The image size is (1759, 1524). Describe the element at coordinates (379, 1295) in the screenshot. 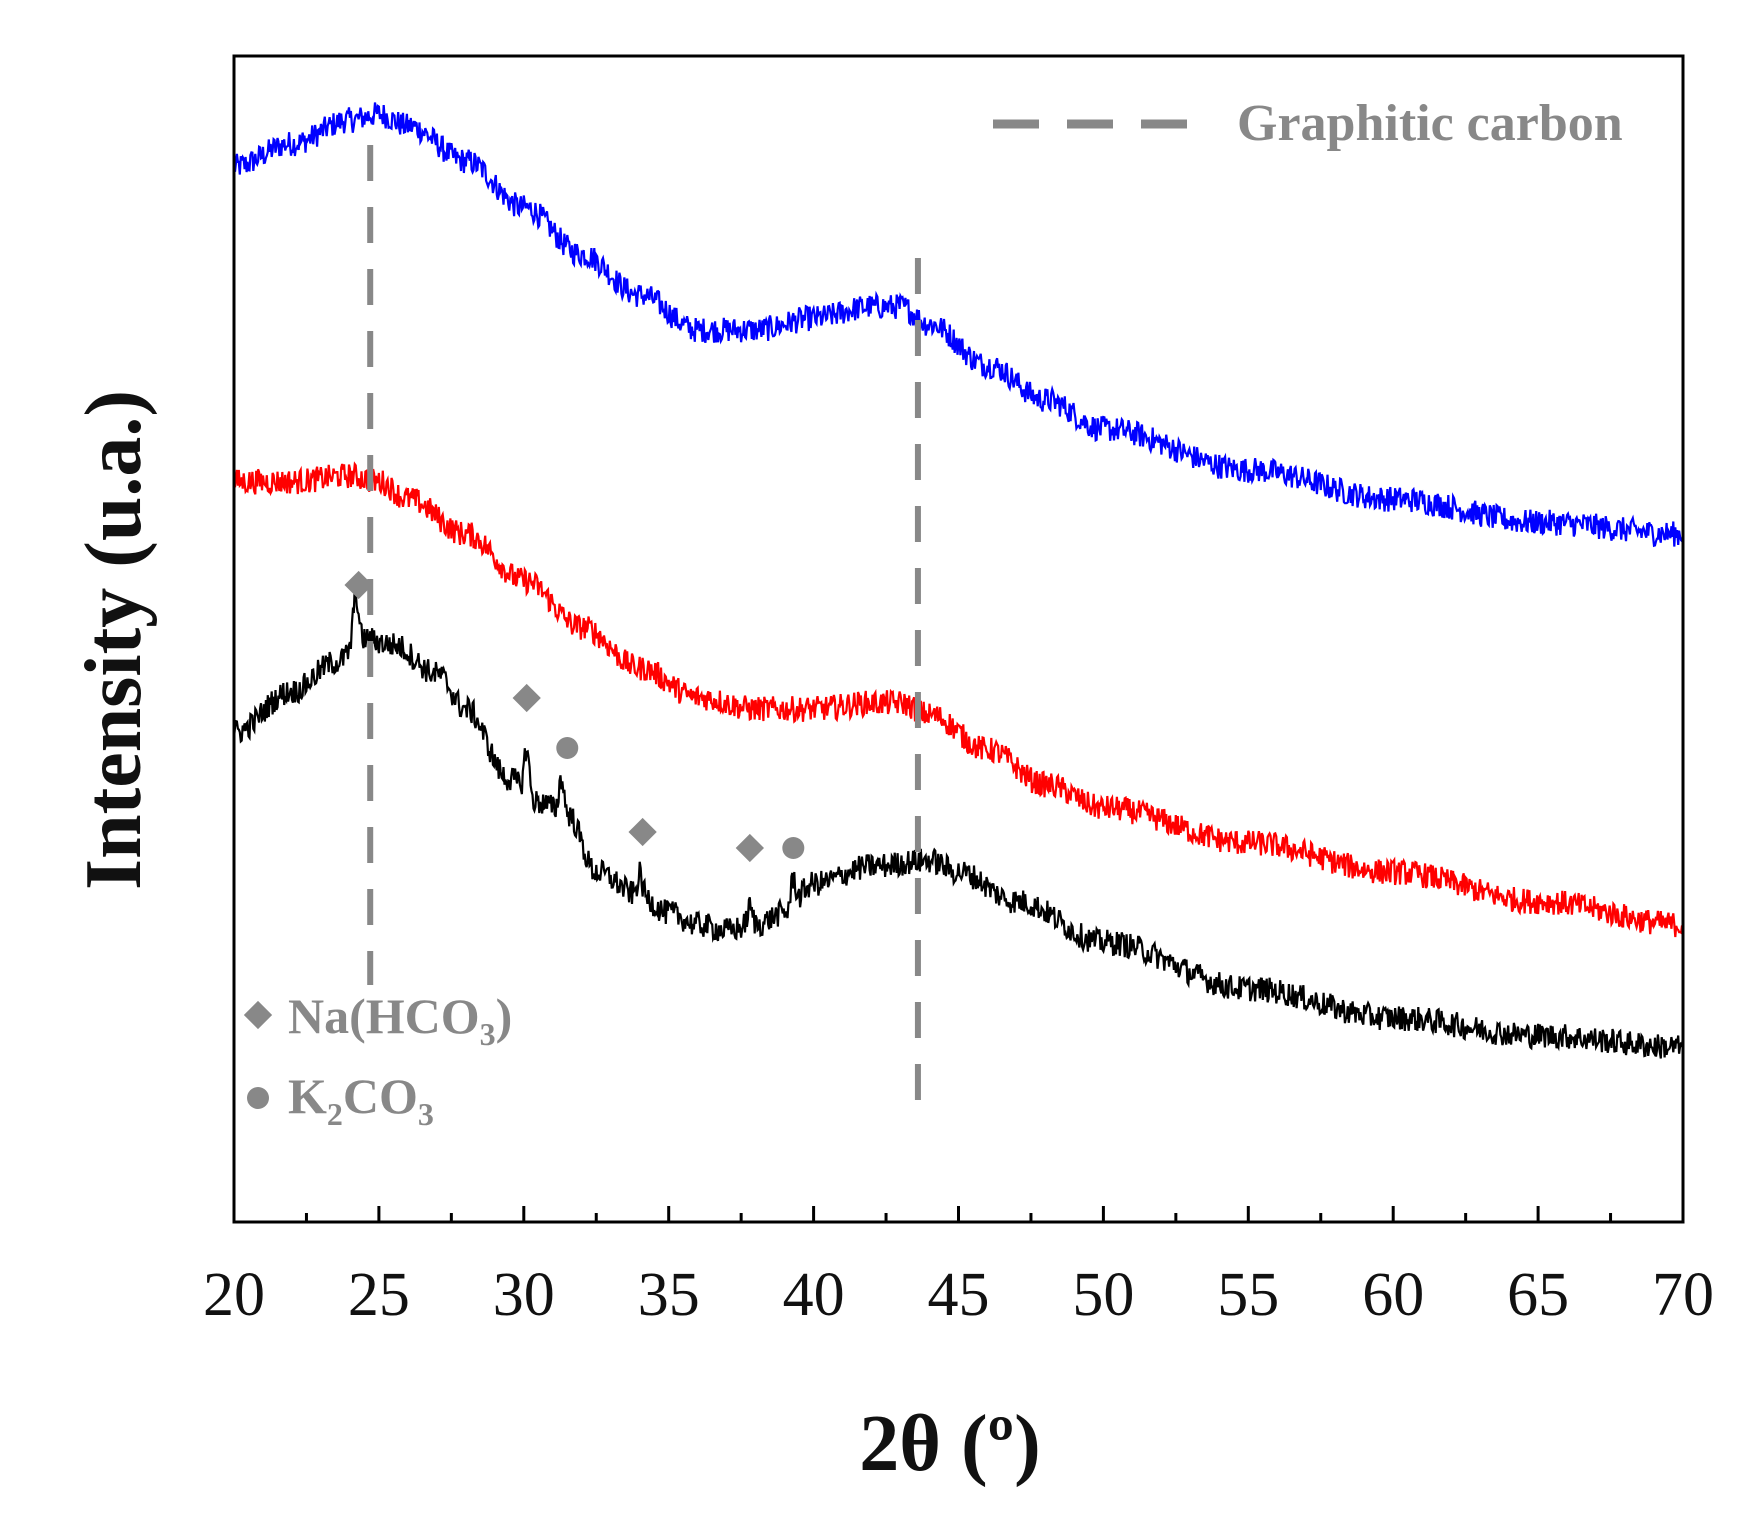

I see `x-tick-label-1: 25` at that location.